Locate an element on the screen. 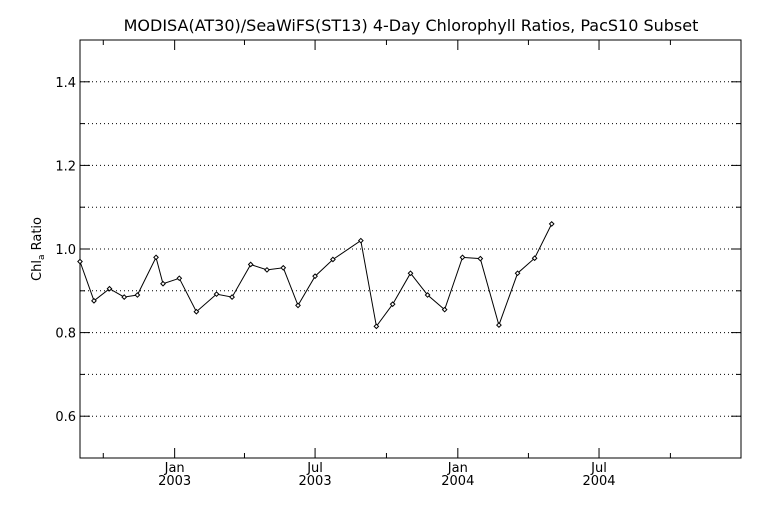  series-layer is located at coordinates (316, 275).